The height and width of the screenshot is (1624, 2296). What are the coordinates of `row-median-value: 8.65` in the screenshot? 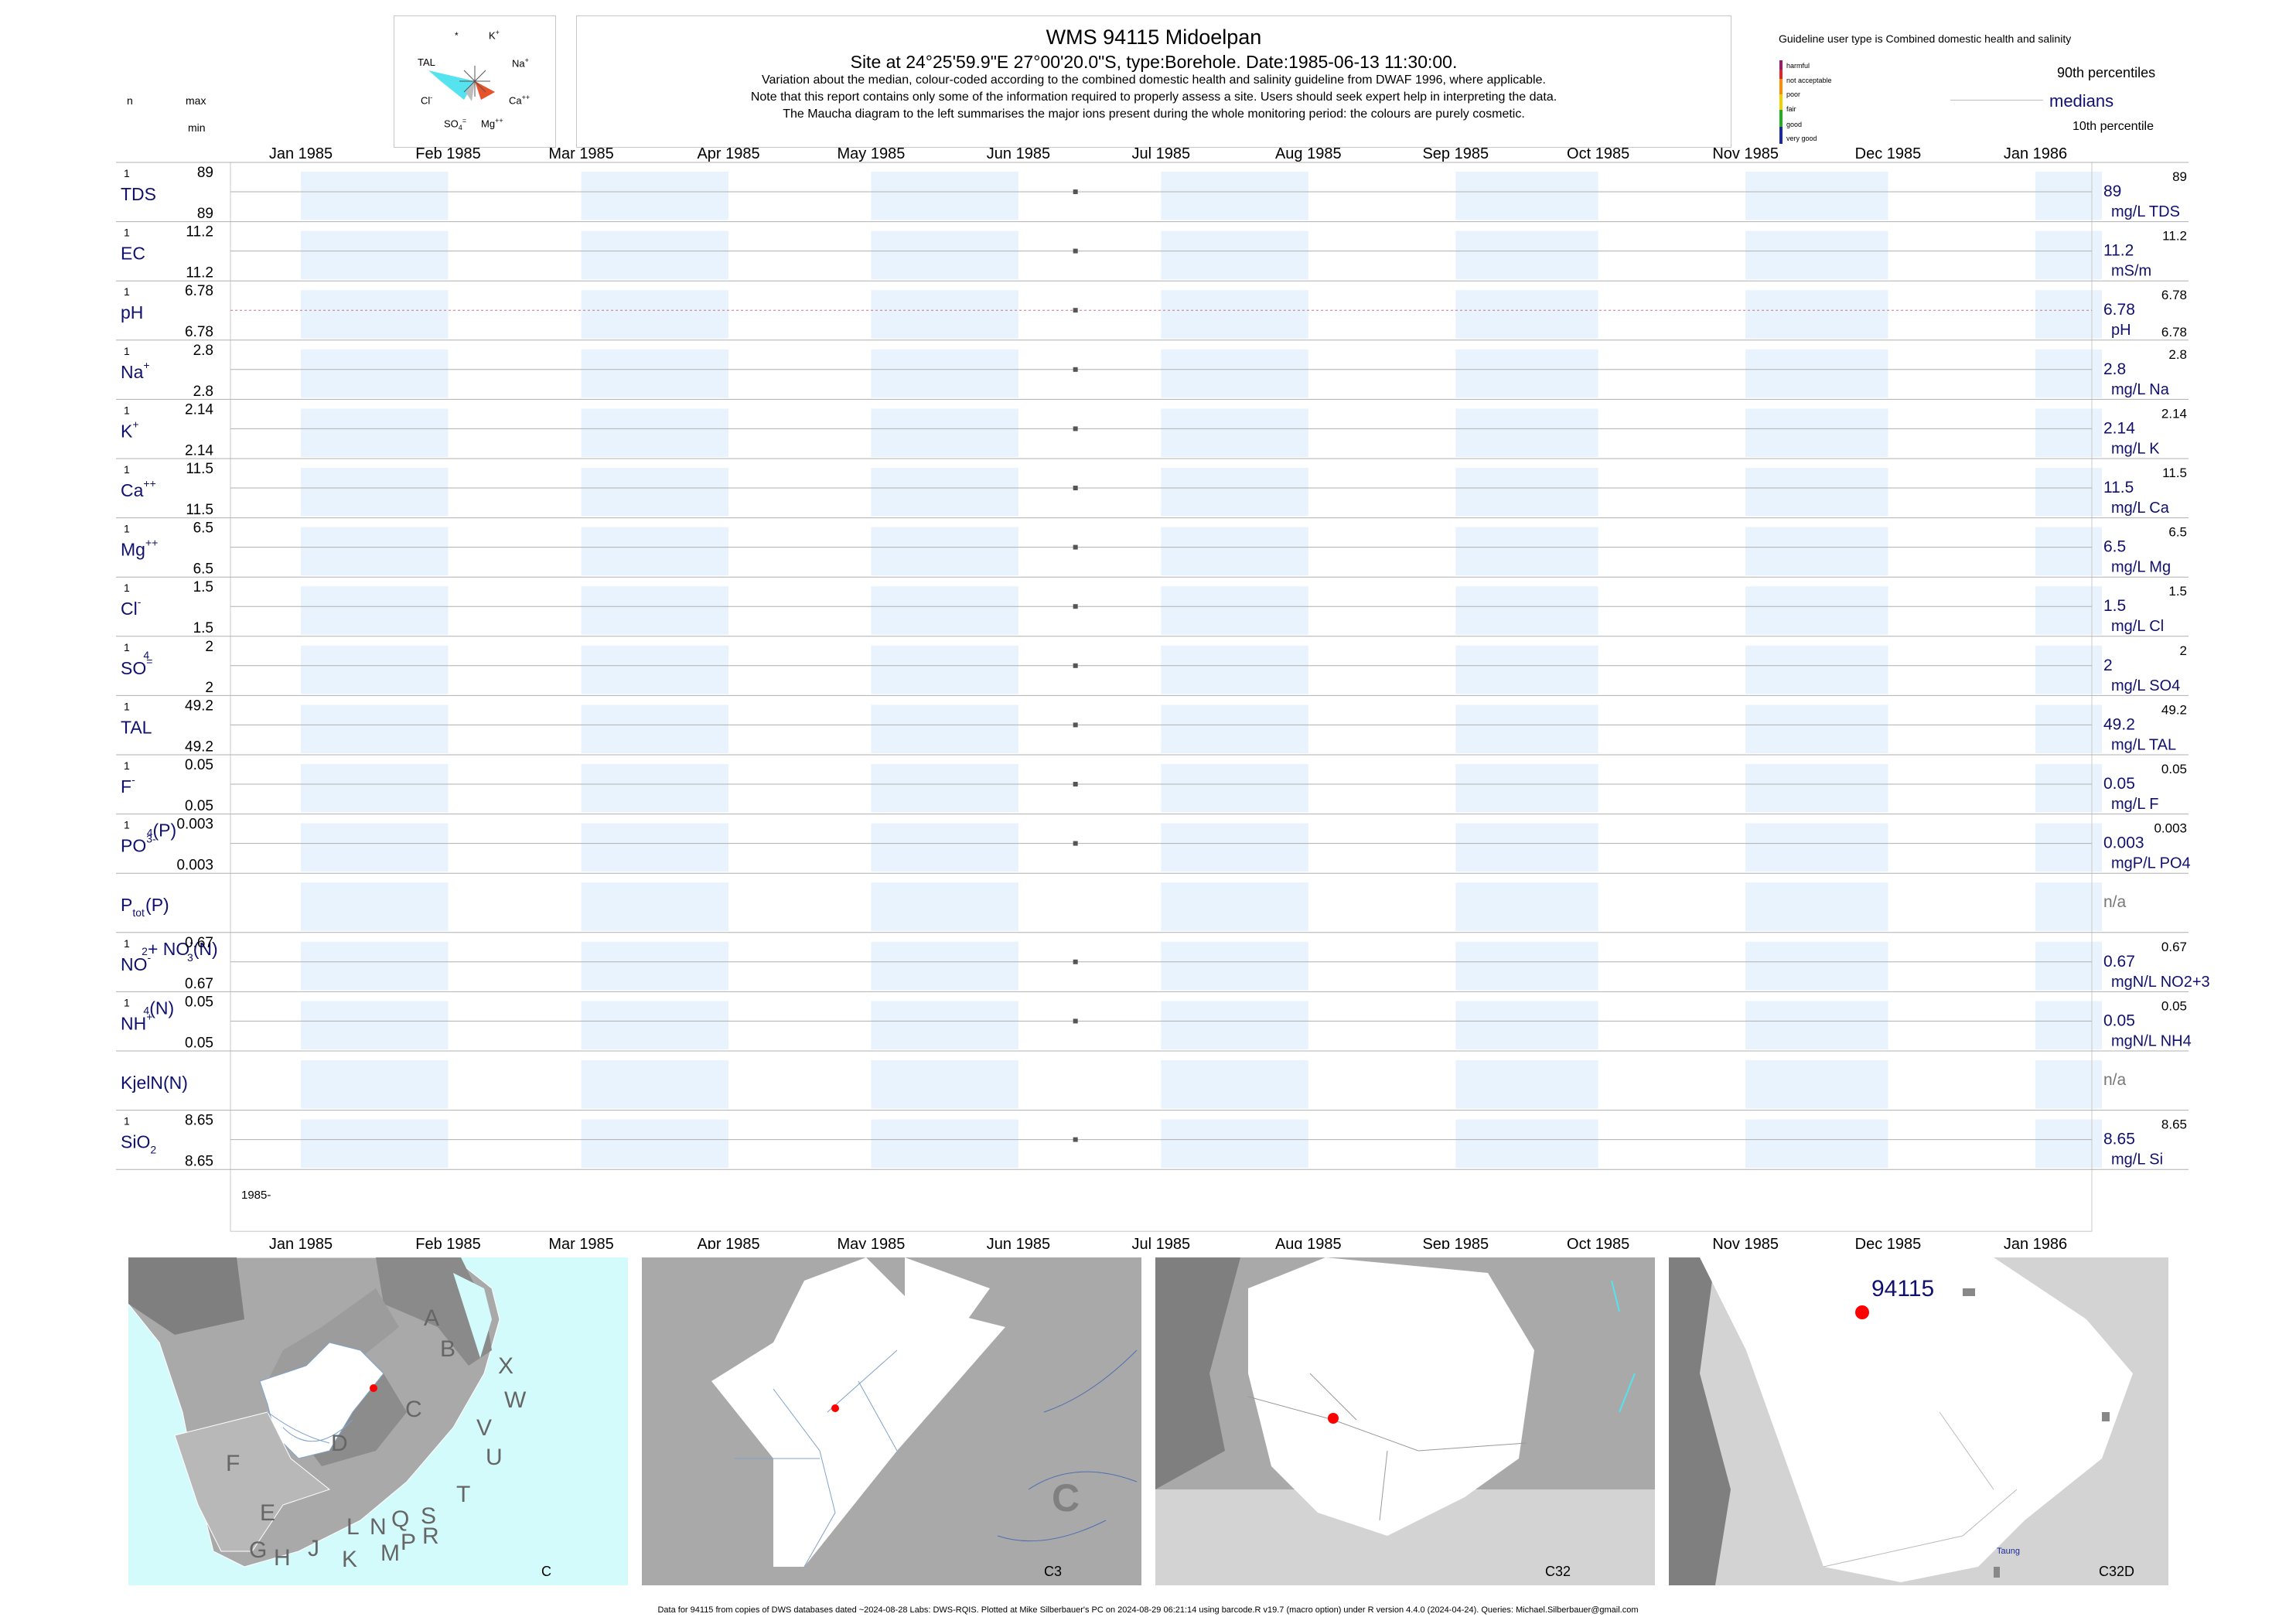 It's located at (2119, 1139).